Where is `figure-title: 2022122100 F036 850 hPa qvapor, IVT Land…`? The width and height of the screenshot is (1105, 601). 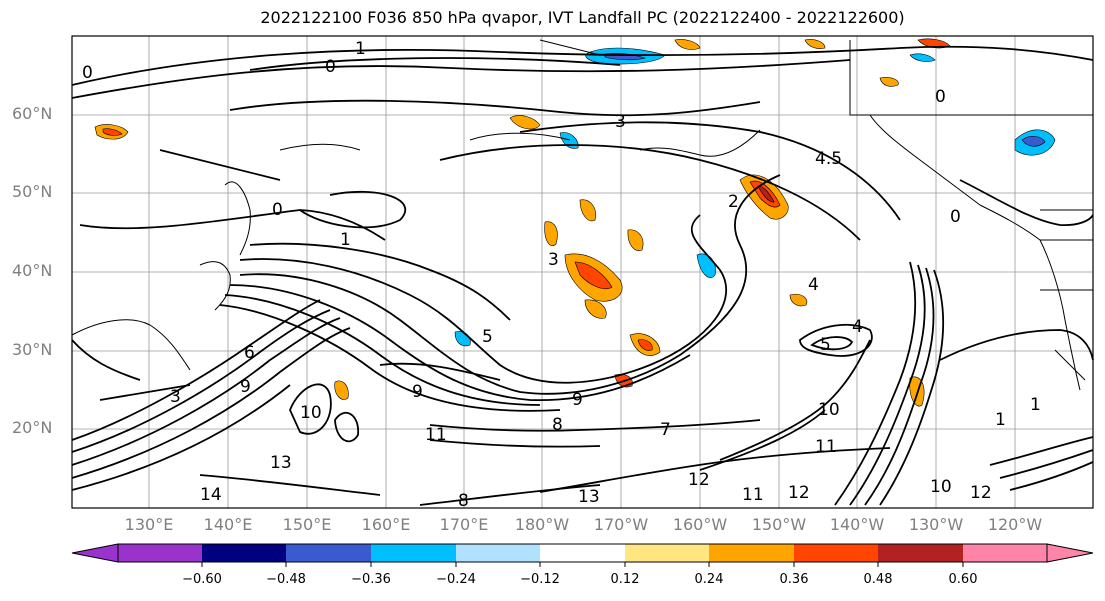 figure-title: 2022122100 F036 850 hPa qvapor, IVT Land… is located at coordinates (582, 17).